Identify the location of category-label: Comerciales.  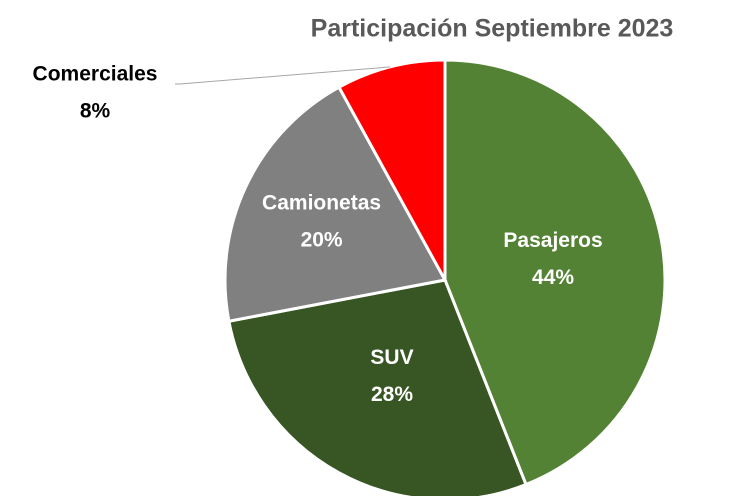
(95, 74).